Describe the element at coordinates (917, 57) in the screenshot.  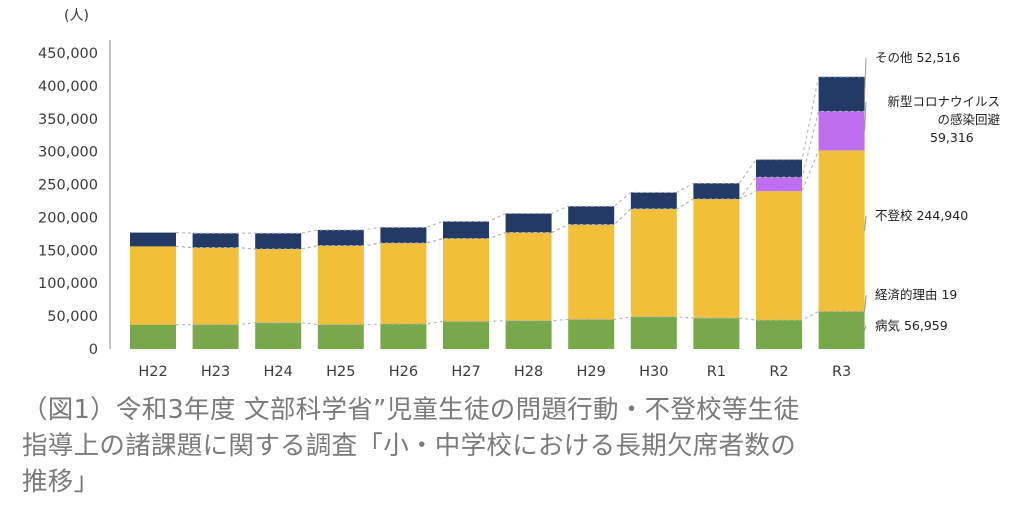
I see `annotation-label: その他 52,516` at that location.